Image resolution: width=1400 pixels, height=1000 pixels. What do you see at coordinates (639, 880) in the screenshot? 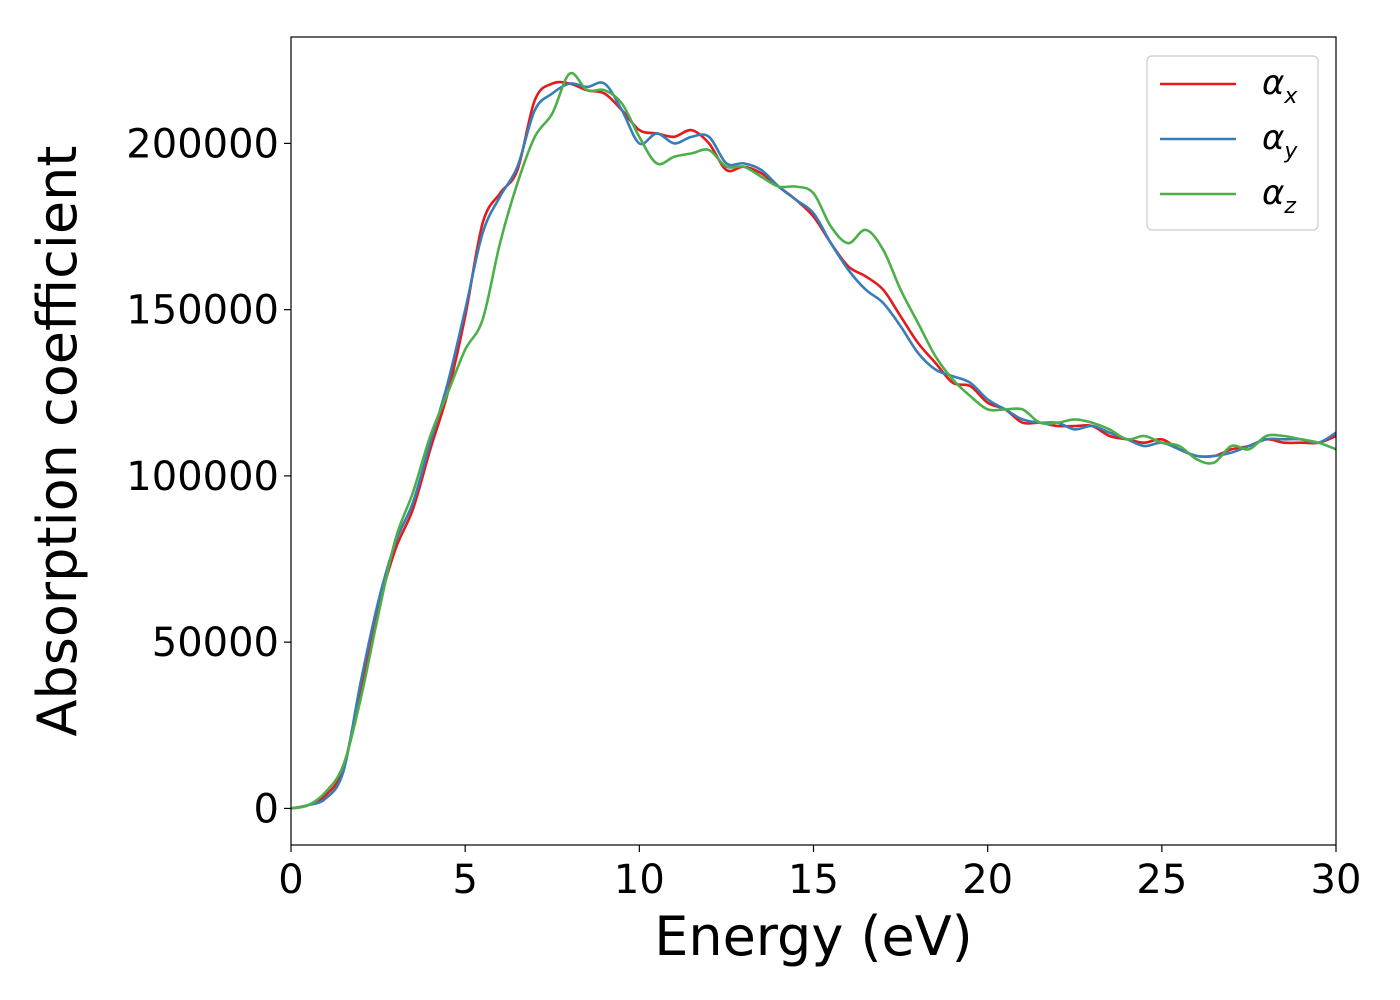
I see `x-tick-label: 10` at bounding box center [639, 880].